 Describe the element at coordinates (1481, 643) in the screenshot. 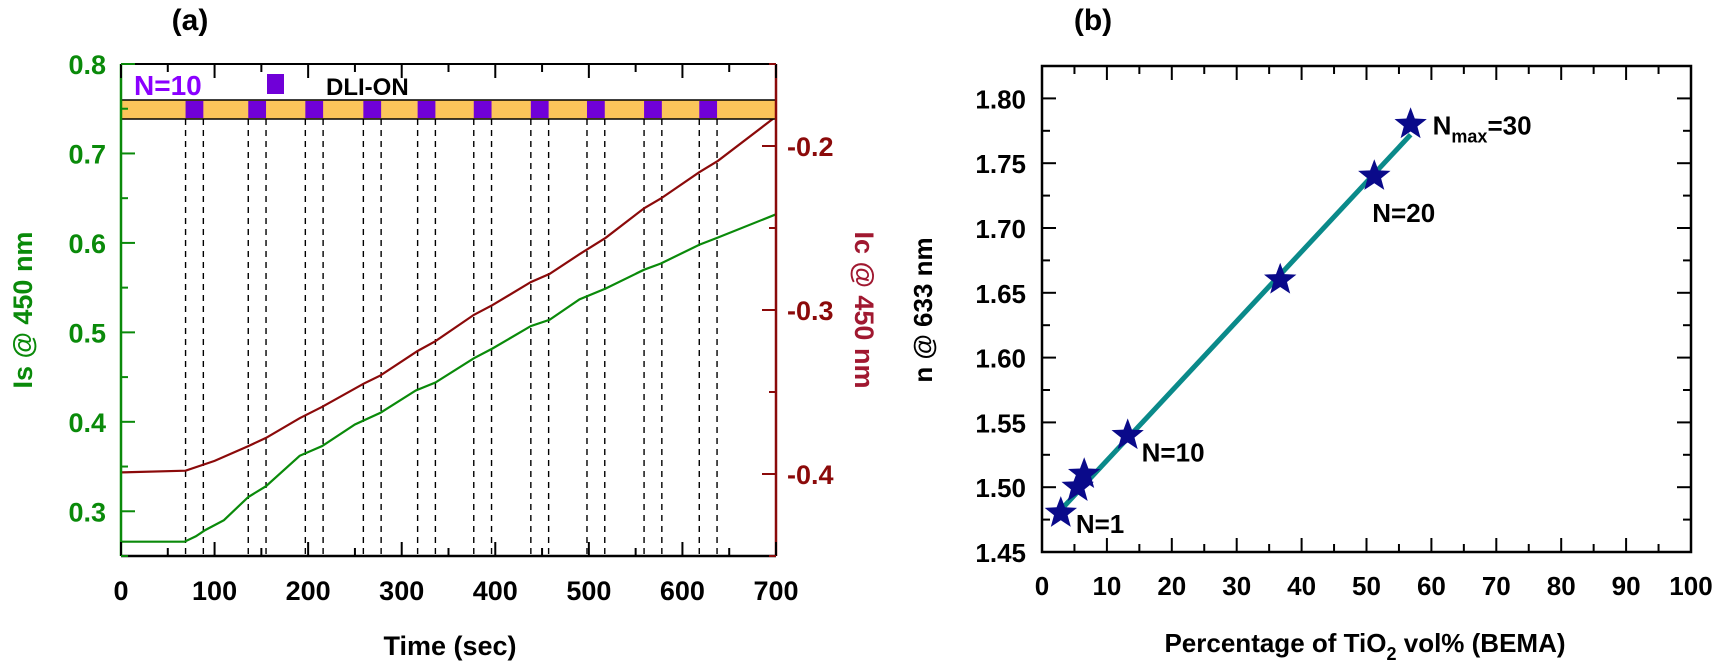

I see `x-axis-label-rest: vol% (BEMA)` at that location.